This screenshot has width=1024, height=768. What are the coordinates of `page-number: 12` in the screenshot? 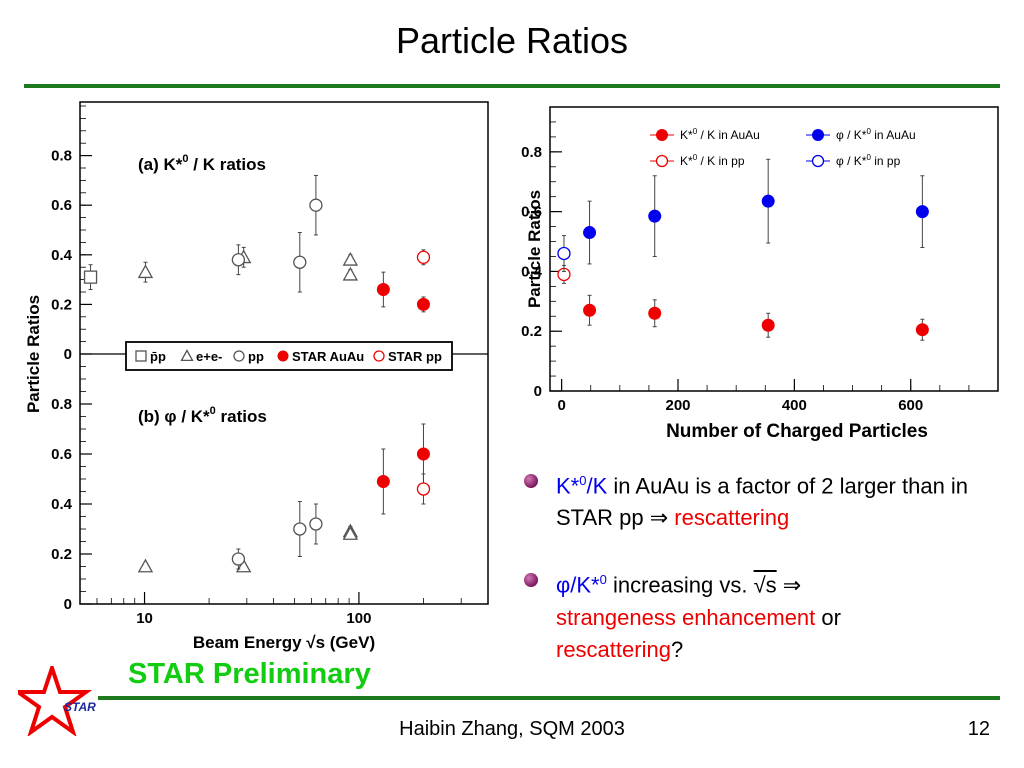 It's located at (978, 729).